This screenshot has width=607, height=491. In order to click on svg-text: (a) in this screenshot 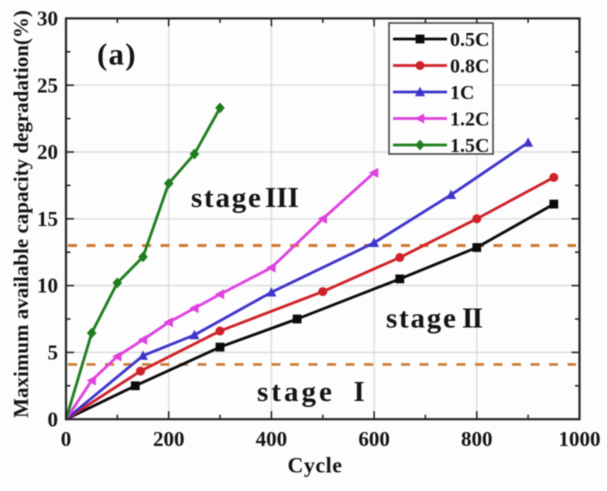, I will do `click(117, 54)`.